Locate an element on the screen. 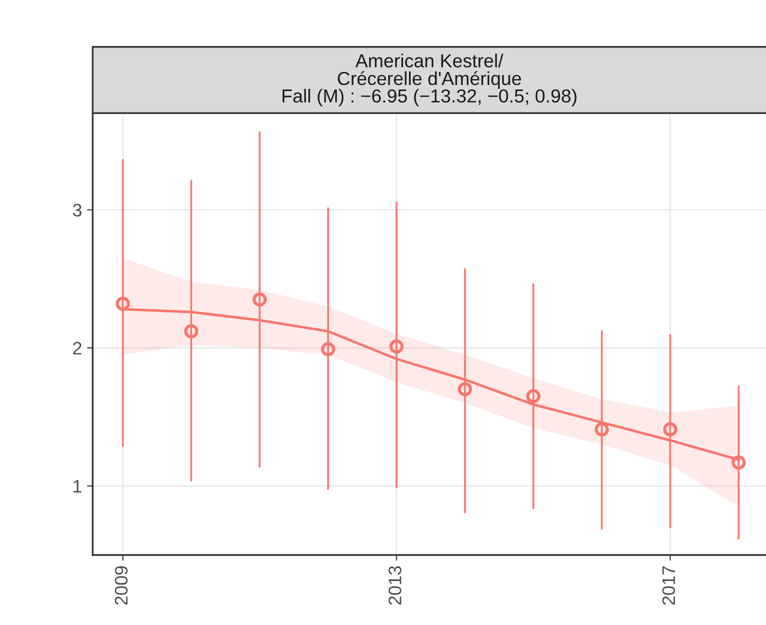 The image size is (766, 625). x-tick-label: 2017 is located at coordinates (669, 585).